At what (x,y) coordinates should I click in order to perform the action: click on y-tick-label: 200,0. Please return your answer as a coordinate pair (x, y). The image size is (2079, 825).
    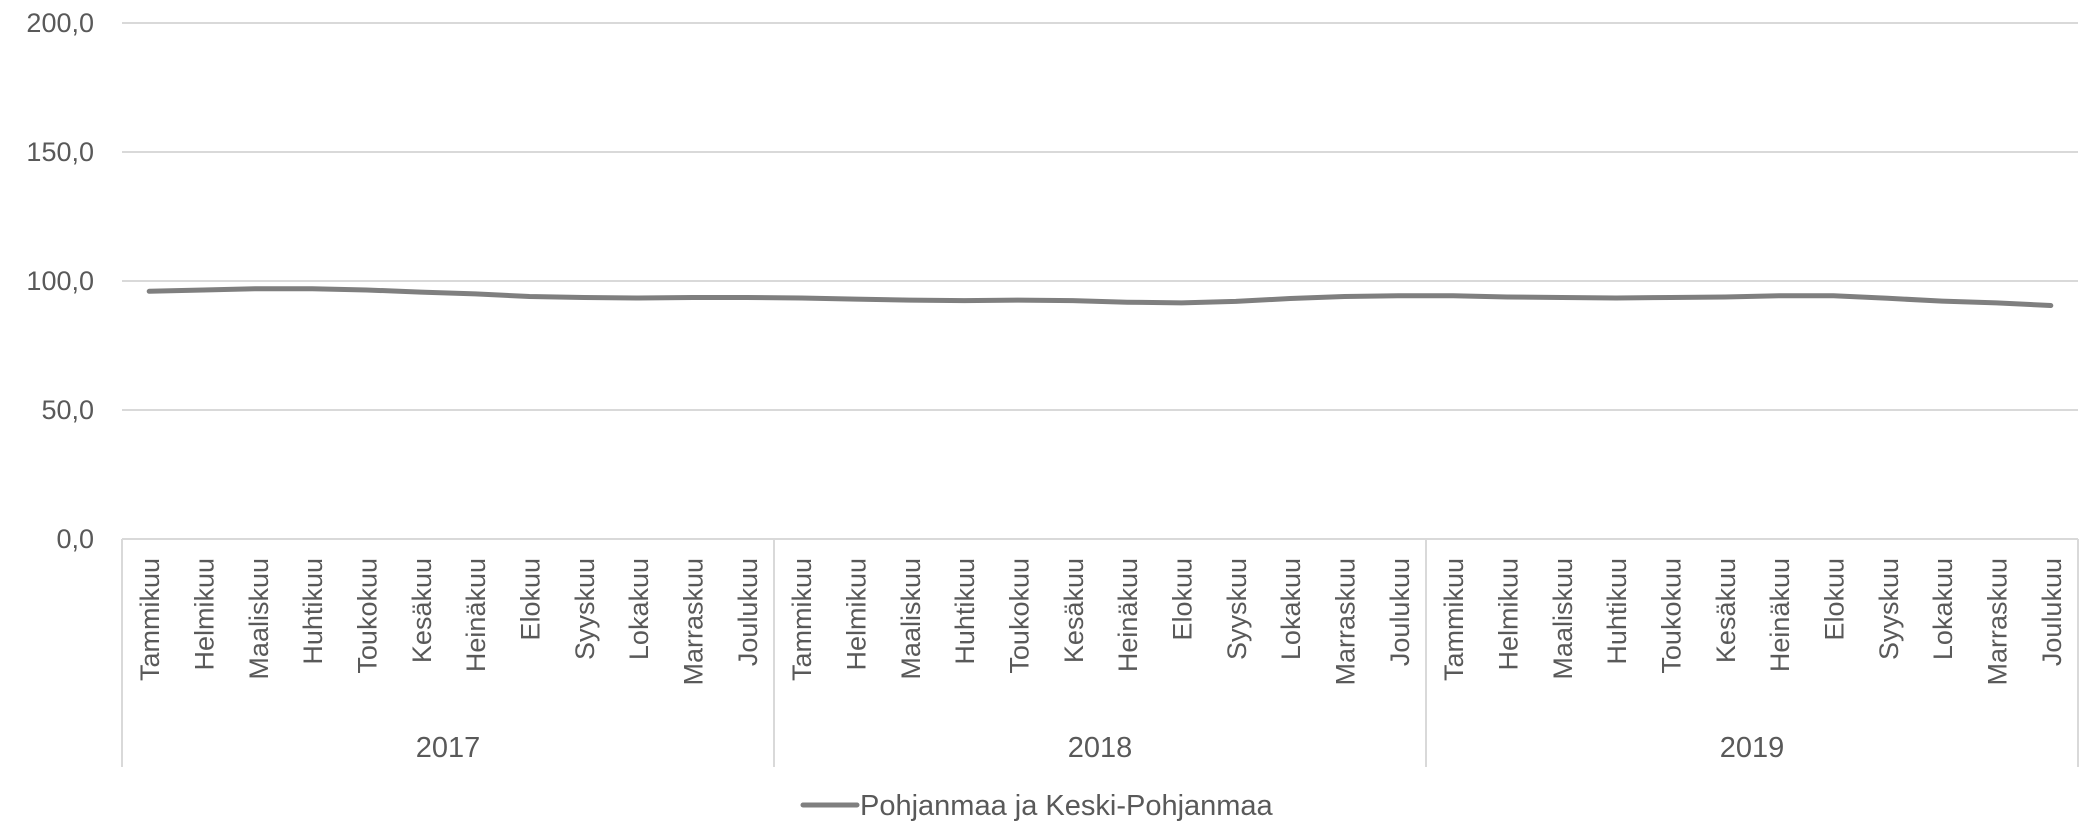
    Looking at the image, I should click on (60, 23).